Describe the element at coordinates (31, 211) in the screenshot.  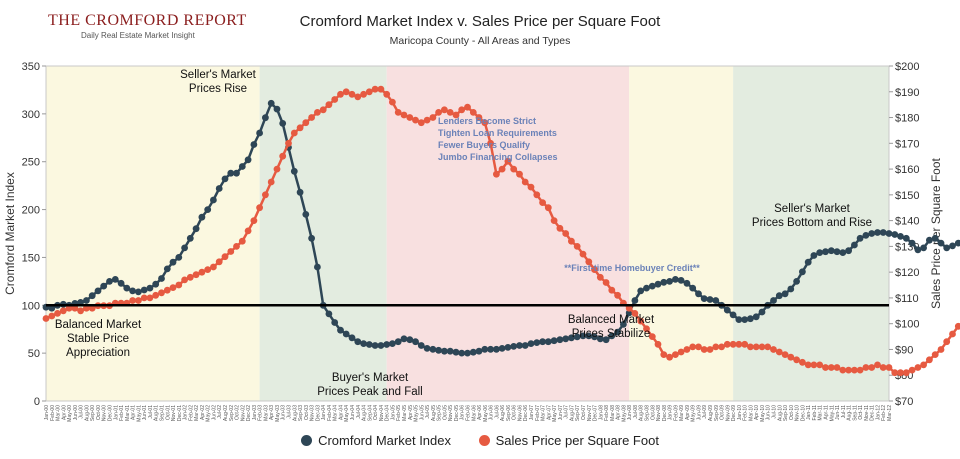
I see `left-tick-label: 200` at that location.